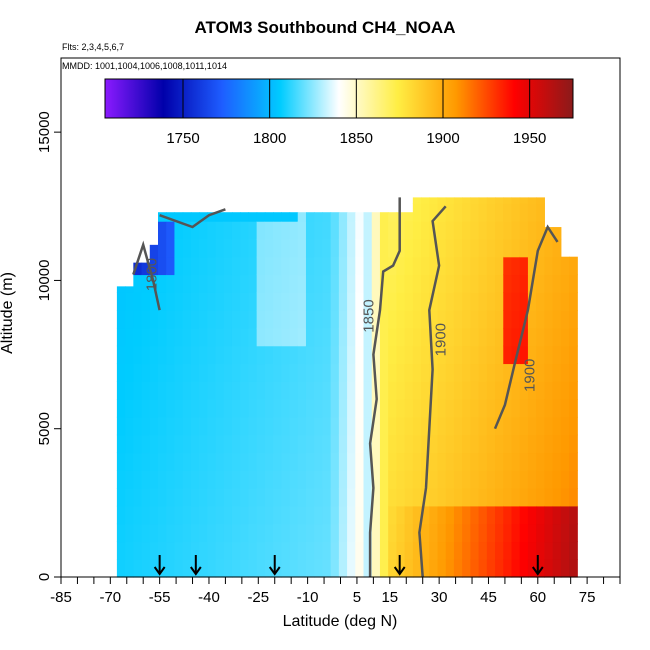 The image size is (650, 650). What do you see at coordinates (44, 428) in the screenshot?
I see `y-tick-label: 5000` at bounding box center [44, 428].